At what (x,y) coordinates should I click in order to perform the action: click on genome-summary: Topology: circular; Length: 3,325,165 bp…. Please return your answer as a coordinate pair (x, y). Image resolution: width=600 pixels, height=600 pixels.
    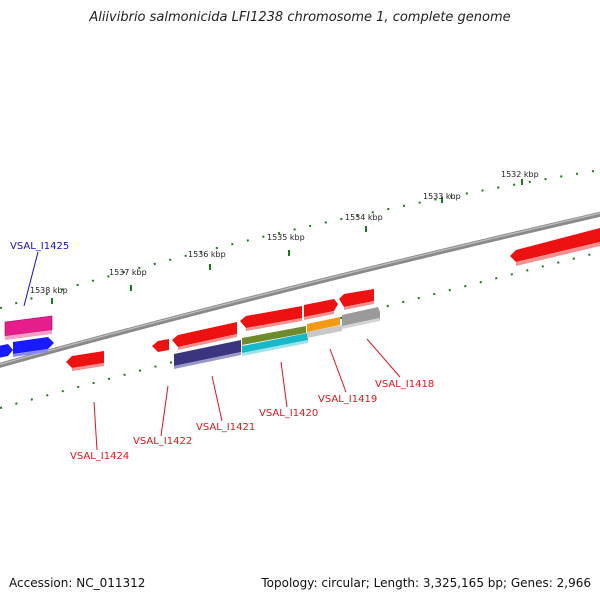
    Looking at the image, I should click on (426, 583).